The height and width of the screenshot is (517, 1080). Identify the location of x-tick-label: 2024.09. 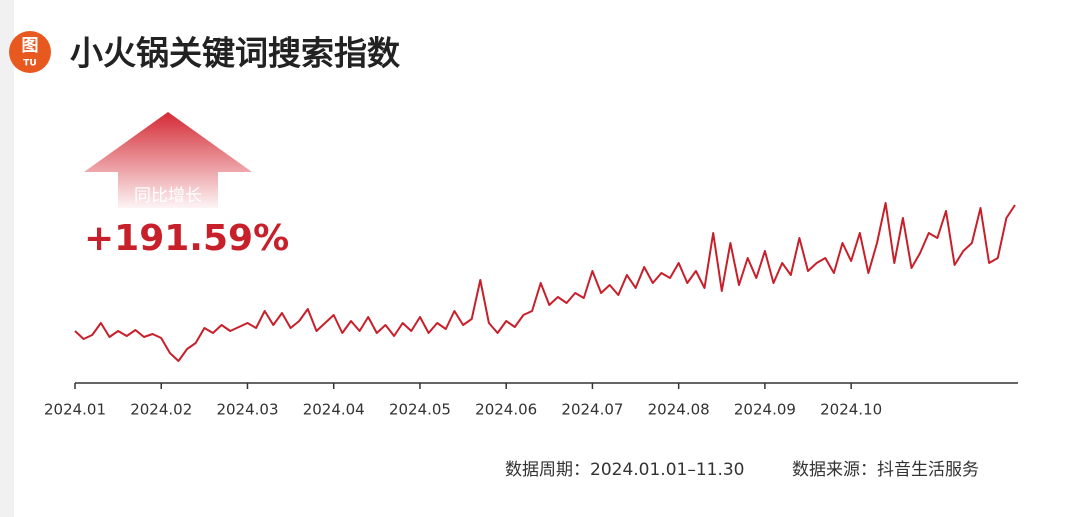
(765, 410).